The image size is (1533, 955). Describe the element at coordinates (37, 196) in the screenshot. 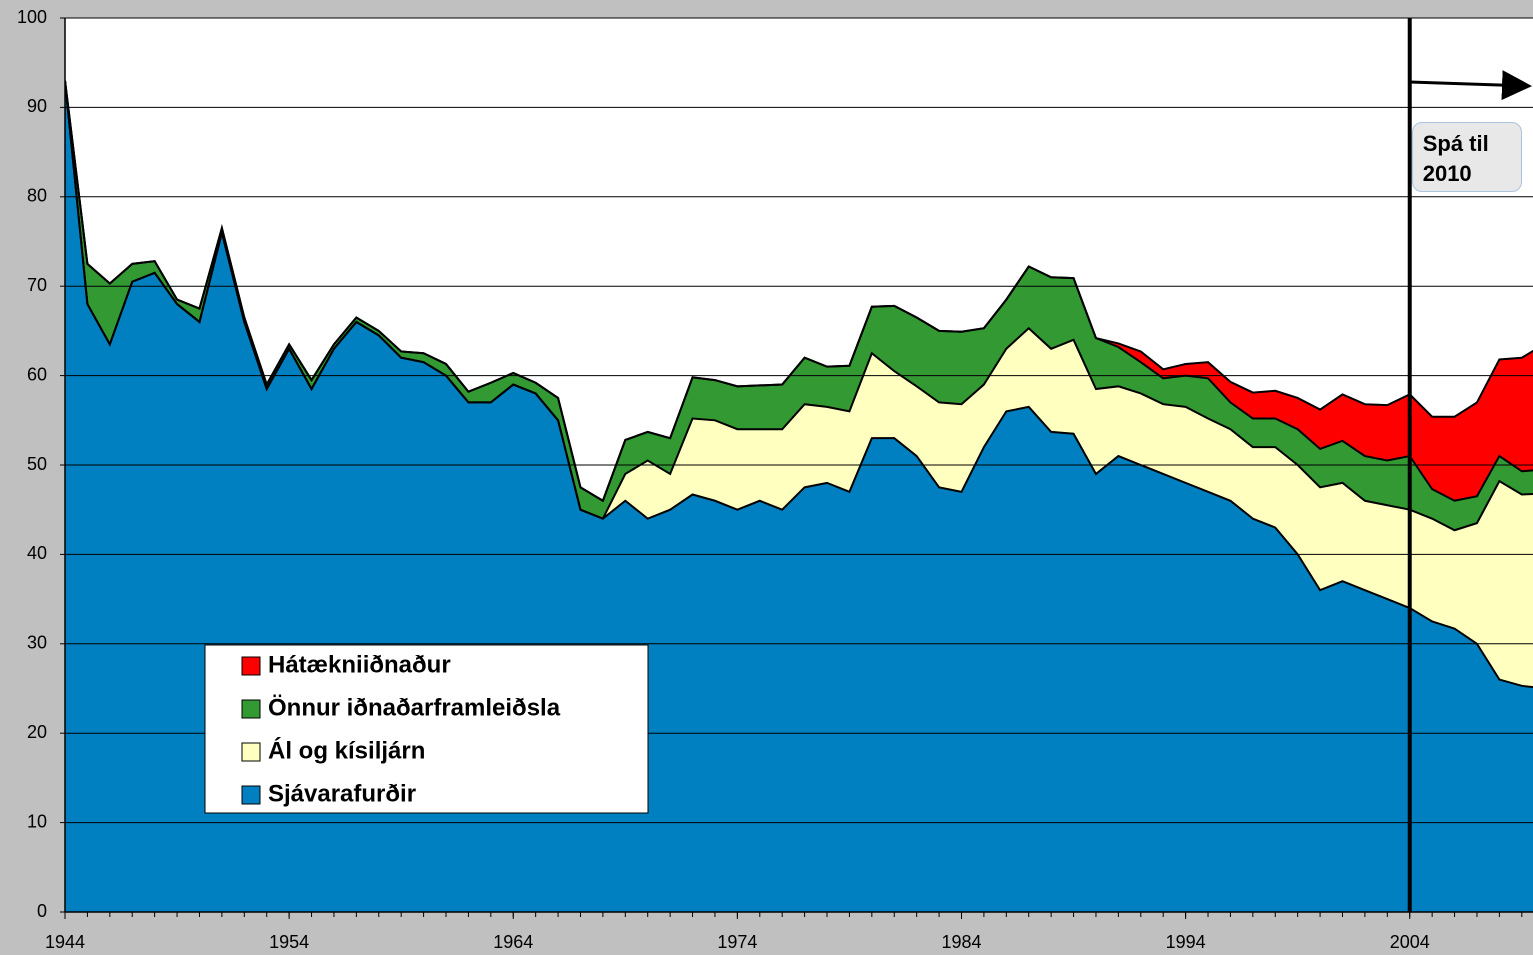

I see `y-tick-label: 80` at that location.